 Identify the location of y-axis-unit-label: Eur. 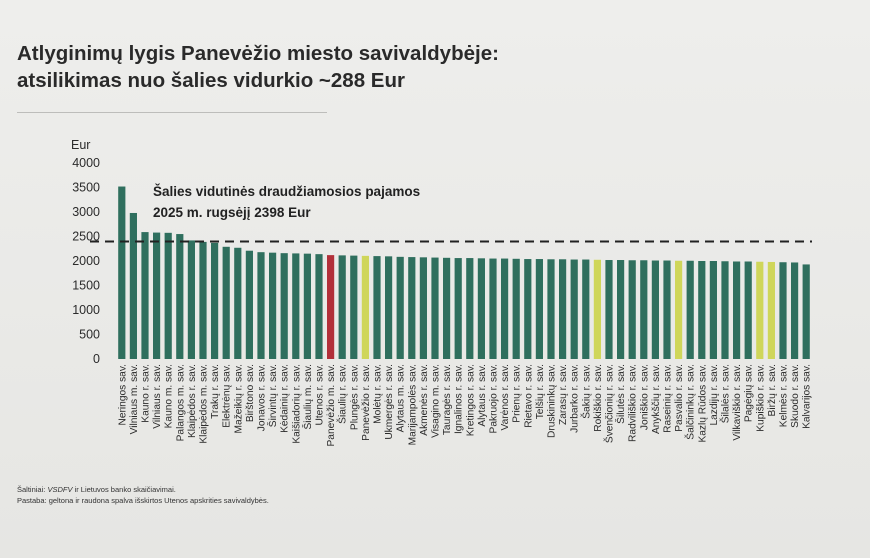
(81, 145).